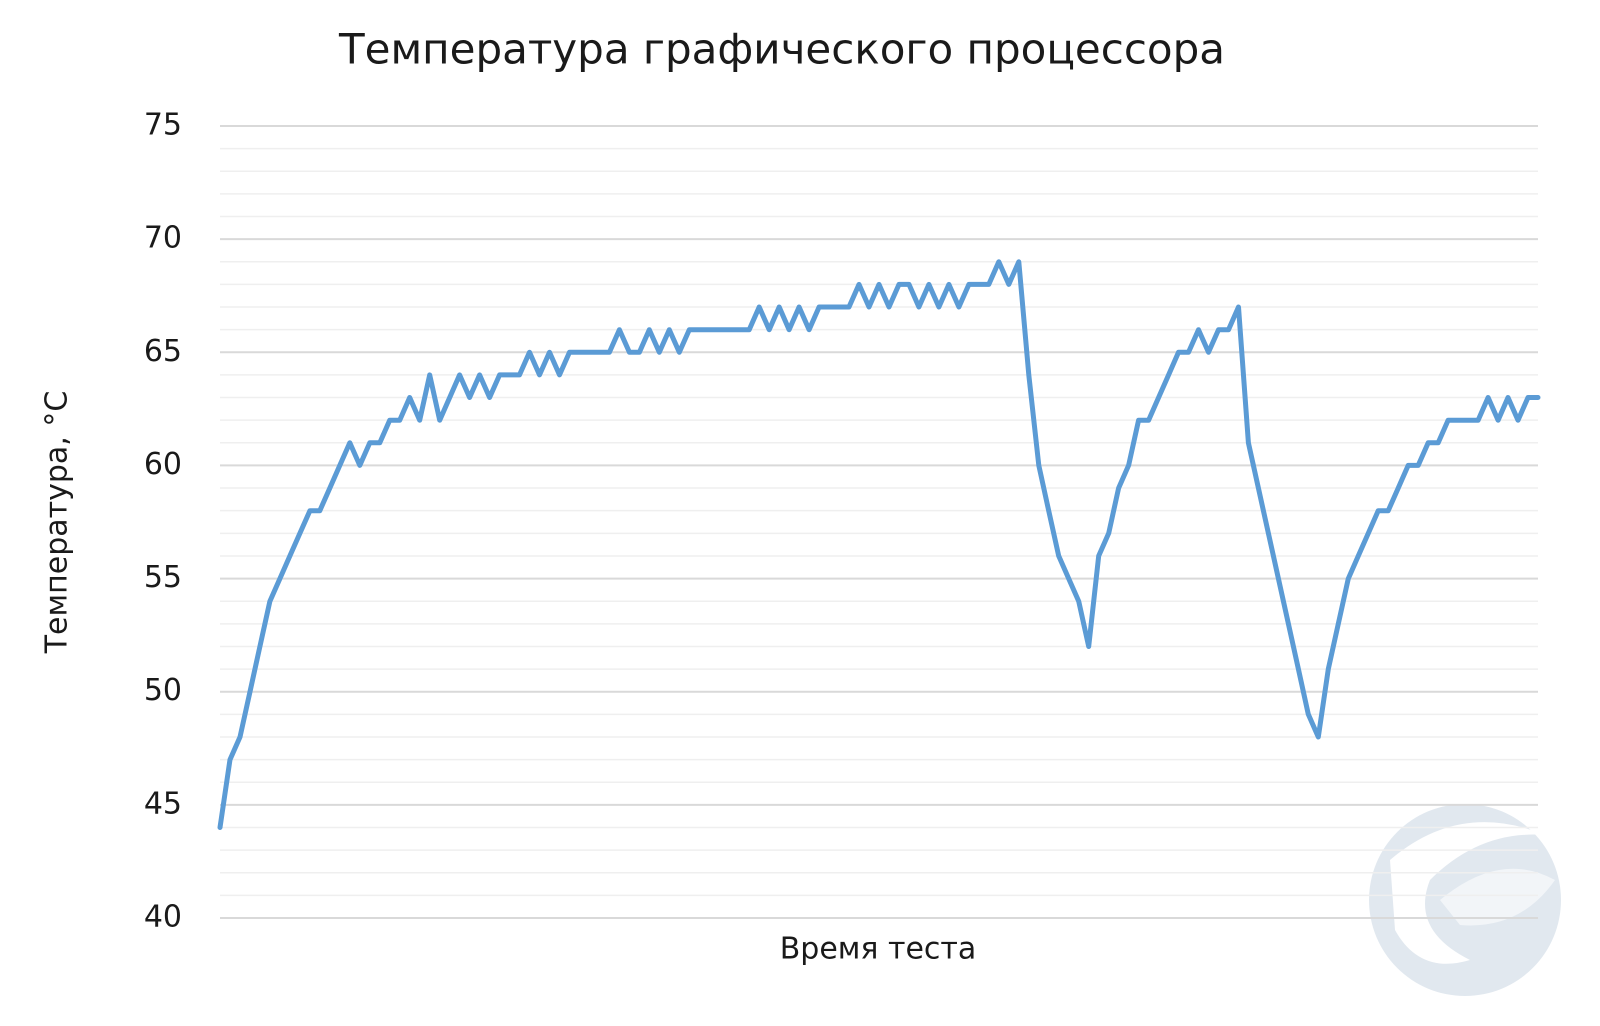 Image resolution: width=1600 pixels, height=1026 pixels. I want to click on y-tick-label: 50, so click(163, 690).